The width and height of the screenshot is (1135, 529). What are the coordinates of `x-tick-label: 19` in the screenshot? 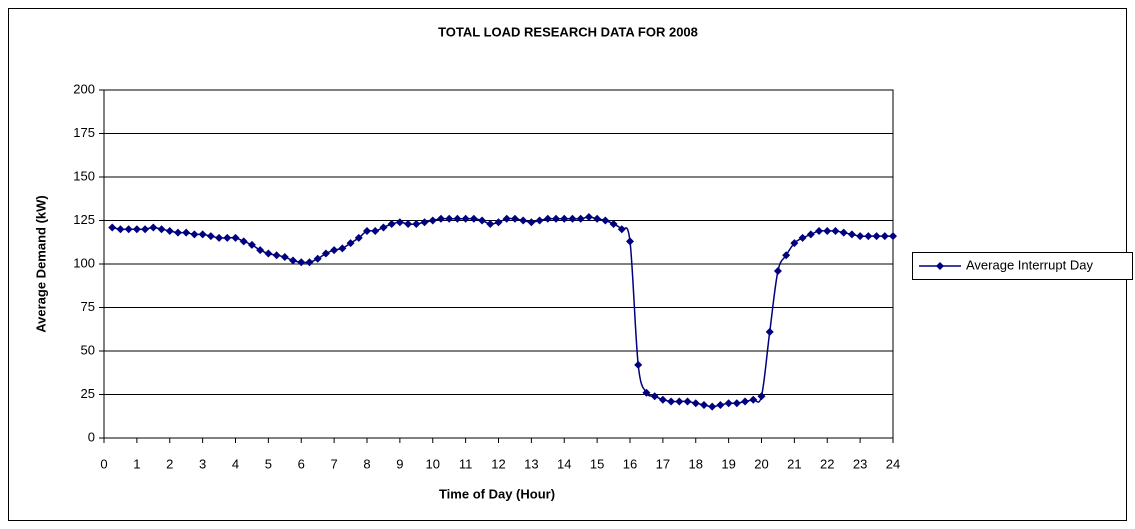 It's located at (728, 463).